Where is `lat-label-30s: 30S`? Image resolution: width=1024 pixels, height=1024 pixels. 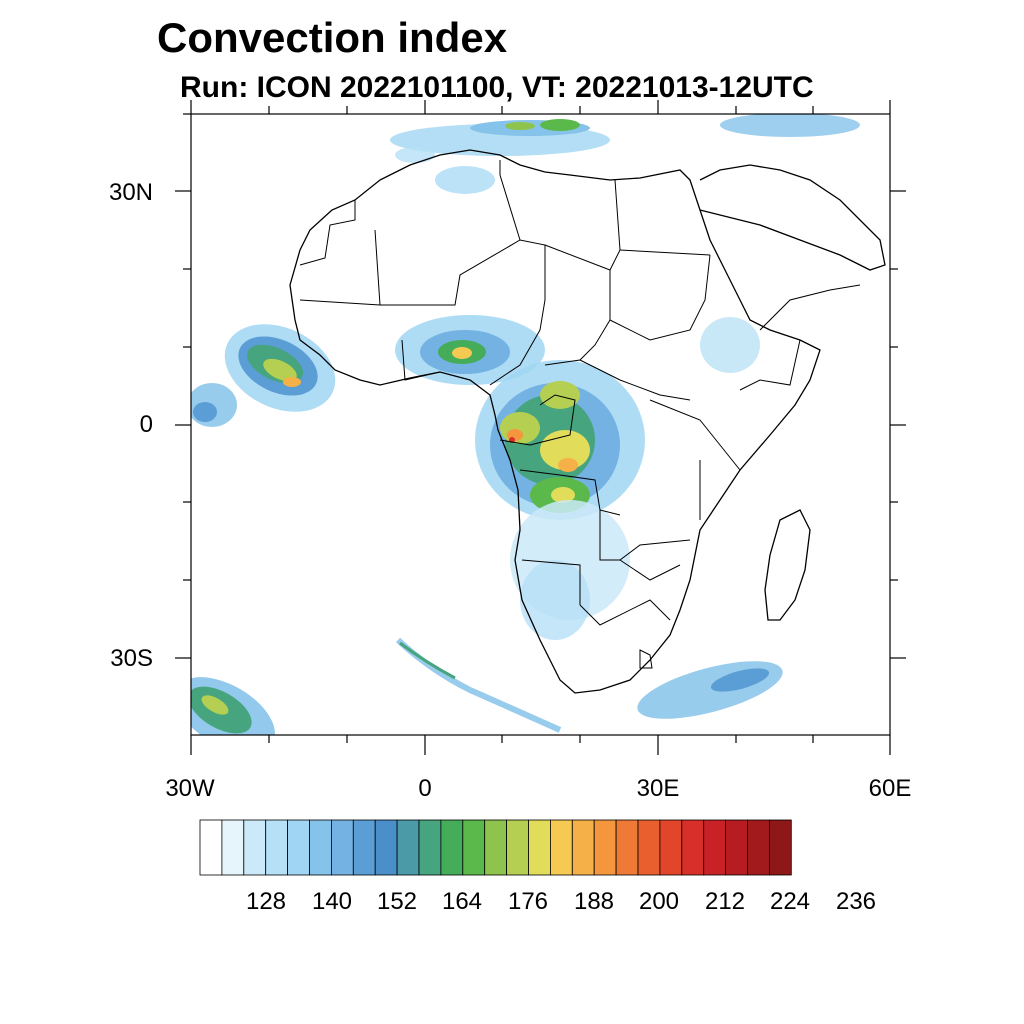
lat-label-30s: 30S is located at coordinates (131, 658).